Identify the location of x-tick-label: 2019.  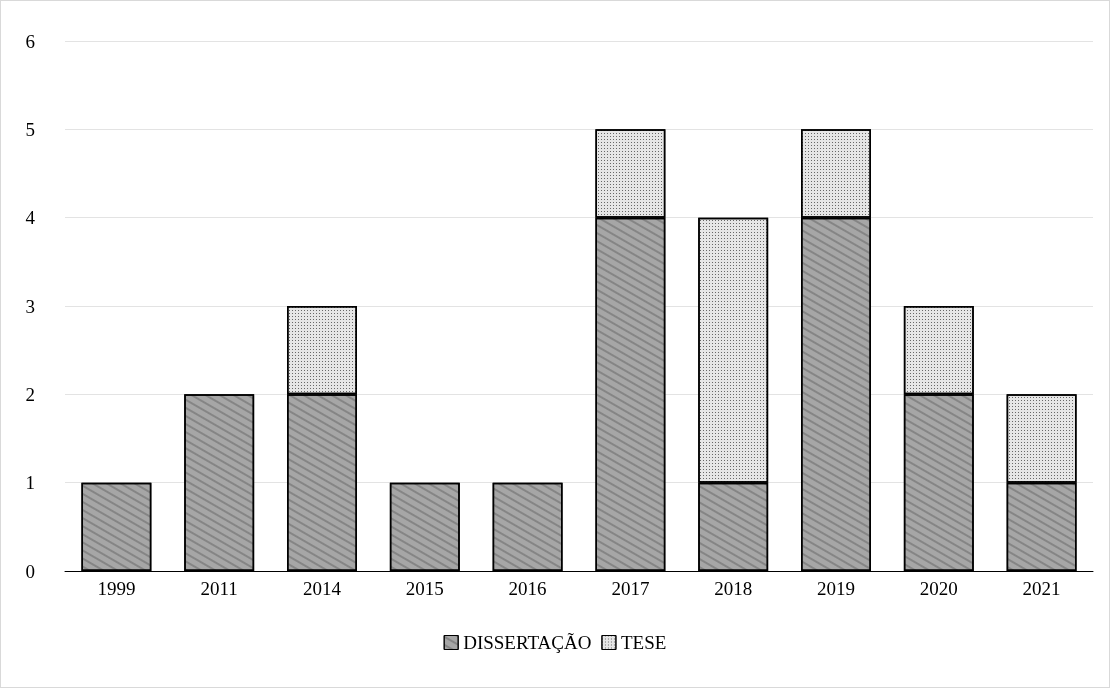
(836, 588).